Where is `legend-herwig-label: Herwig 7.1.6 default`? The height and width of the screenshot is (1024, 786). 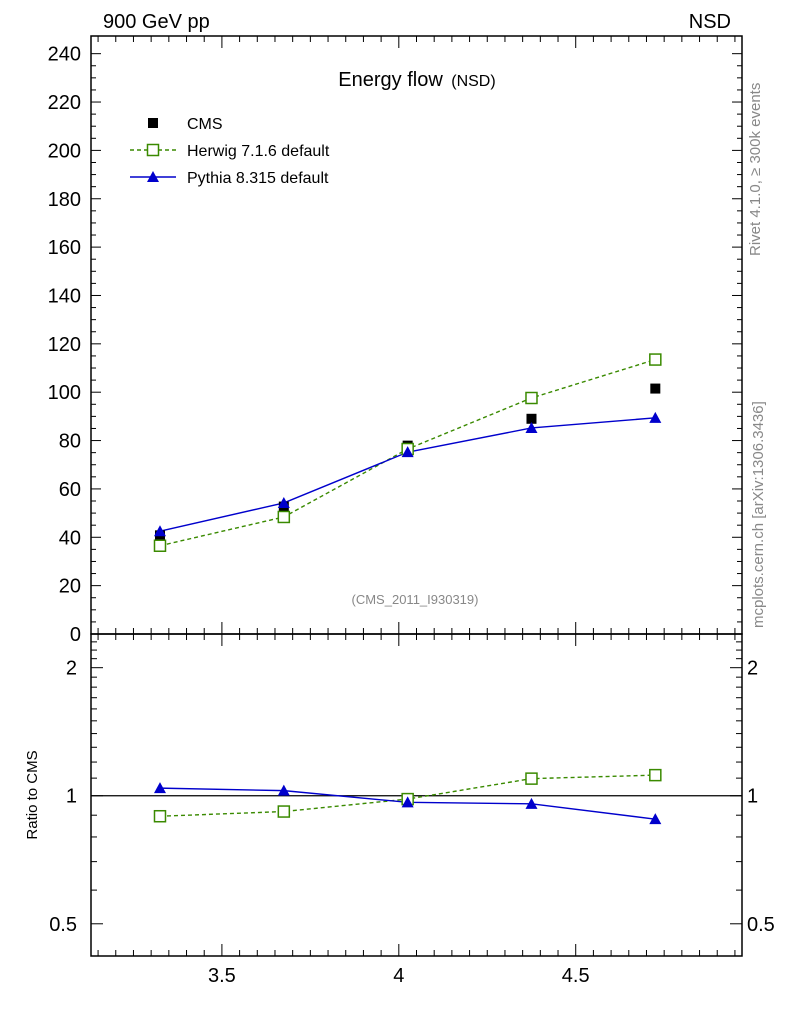
legend-herwig-label: Herwig 7.1.6 default is located at coordinates (258, 151).